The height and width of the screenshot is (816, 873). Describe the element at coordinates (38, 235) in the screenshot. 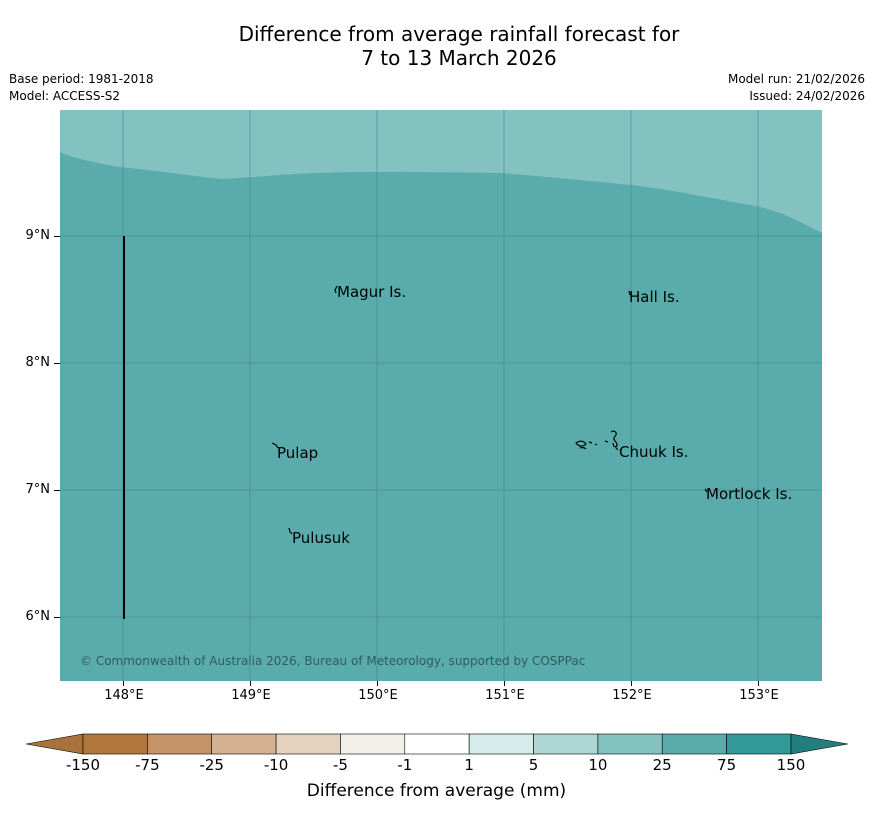

I see `lat-label-9n: 9°N` at that location.